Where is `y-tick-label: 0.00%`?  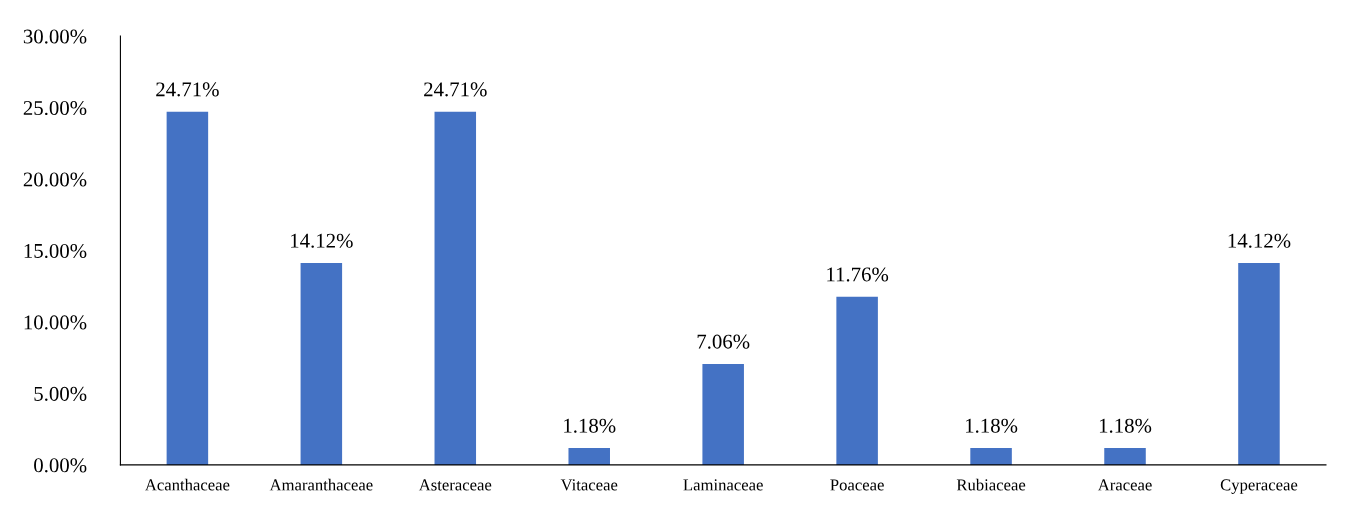
y-tick-label: 0.00% is located at coordinates (60, 465).